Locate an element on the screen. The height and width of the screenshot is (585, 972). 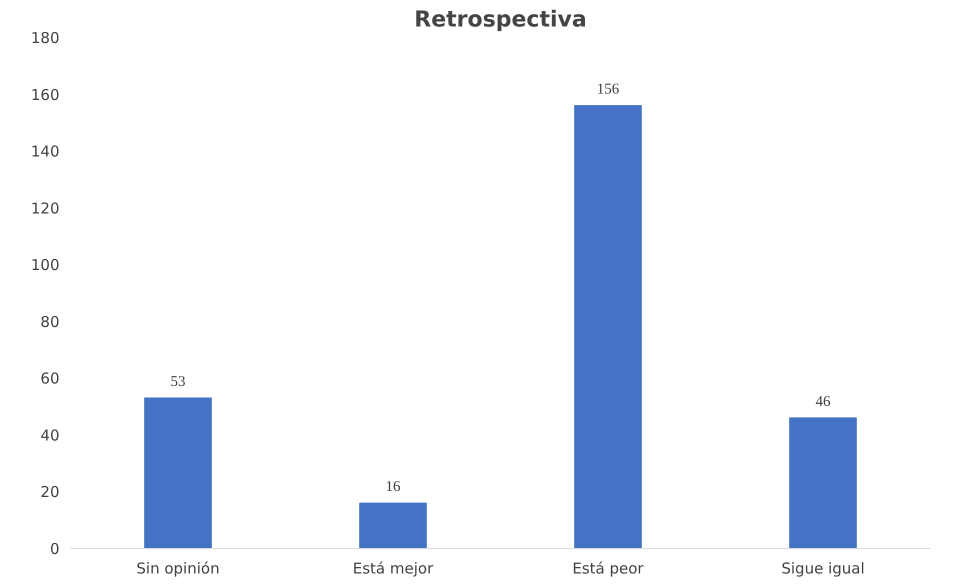
y-tick-label: 160 is located at coordinates (45, 95).